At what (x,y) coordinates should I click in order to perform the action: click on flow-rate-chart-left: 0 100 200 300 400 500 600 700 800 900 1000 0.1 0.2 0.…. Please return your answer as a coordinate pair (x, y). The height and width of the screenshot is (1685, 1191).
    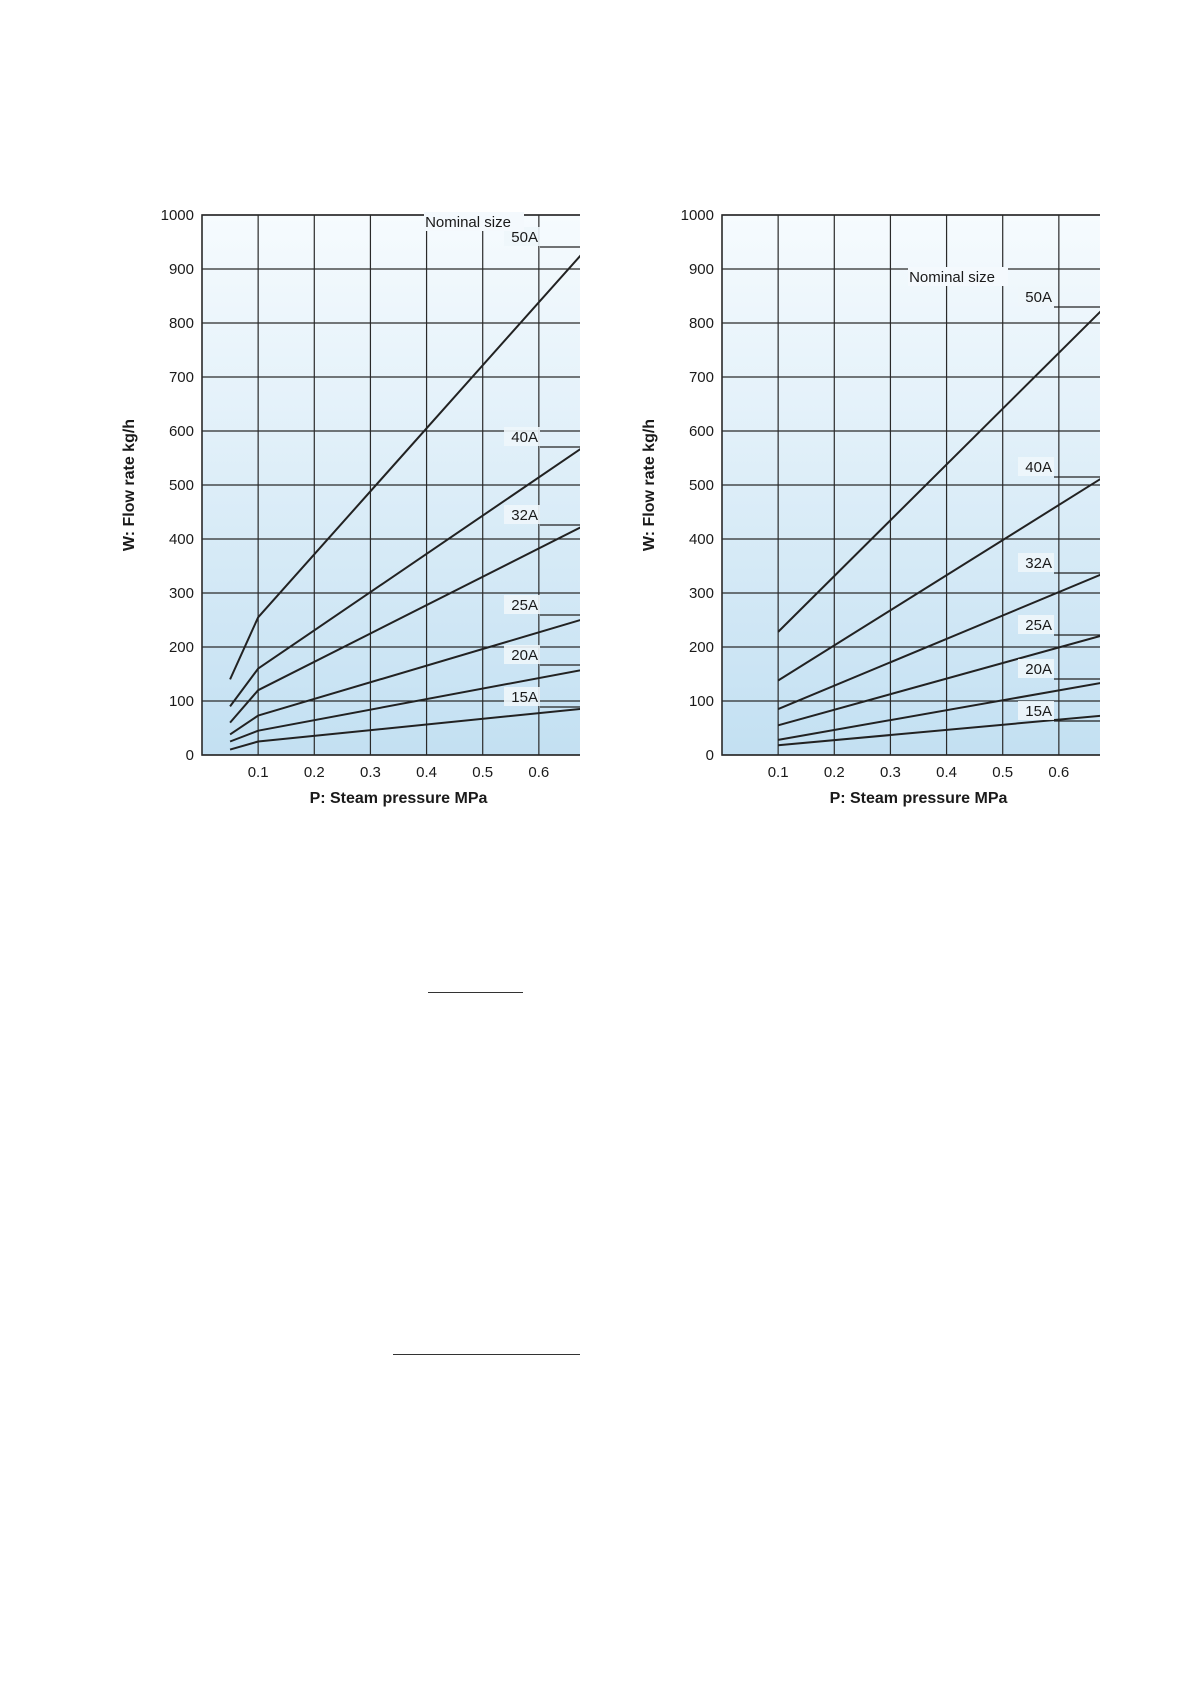
    Looking at the image, I should click on (350, 507).